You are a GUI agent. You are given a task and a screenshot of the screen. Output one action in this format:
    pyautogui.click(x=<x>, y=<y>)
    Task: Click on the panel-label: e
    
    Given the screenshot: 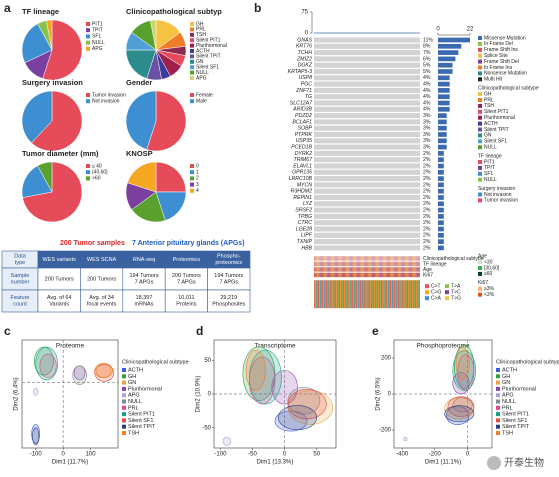 What is the action you would take?
    pyautogui.click(x=375, y=331)
    